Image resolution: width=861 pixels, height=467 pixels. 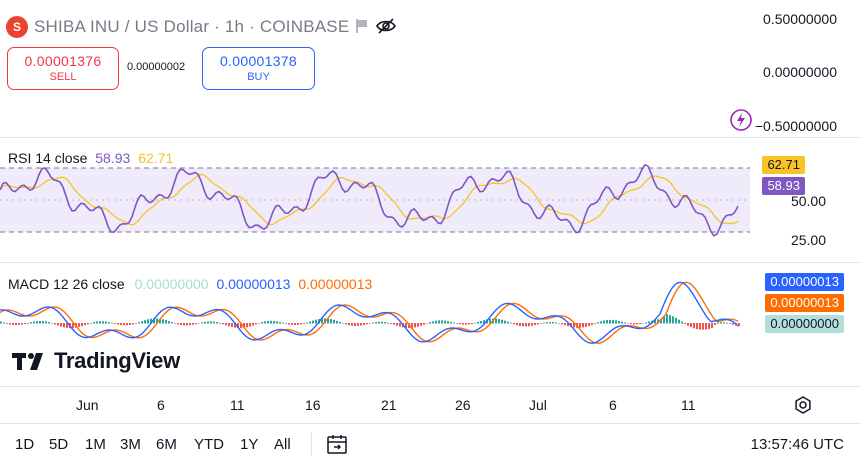 I want to click on rsi-legend: RSI 14 close 58.93 62.71, so click(x=90, y=158).